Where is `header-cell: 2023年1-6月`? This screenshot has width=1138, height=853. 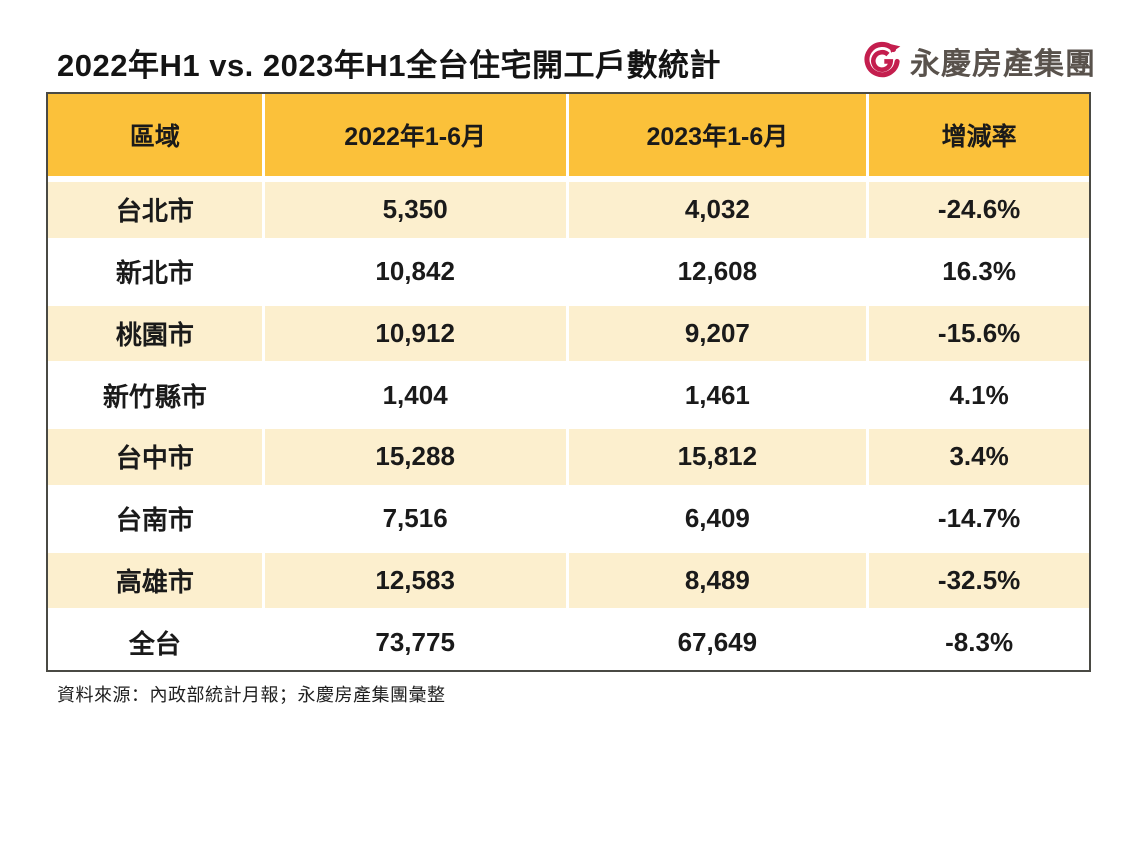
header-cell: 2023年1-6月 is located at coordinates (717, 135).